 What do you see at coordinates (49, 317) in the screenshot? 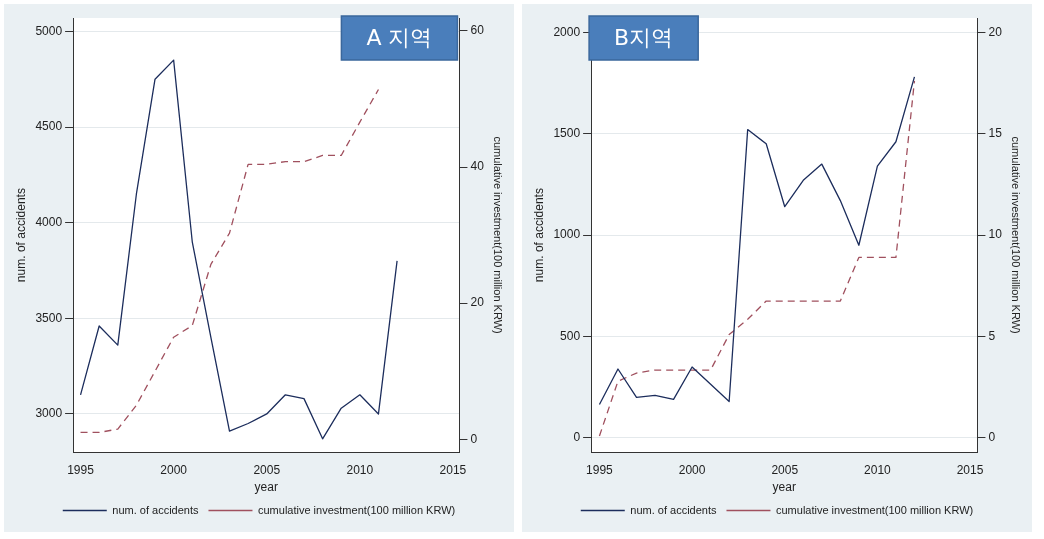
I see `y-tick-label: 3500` at bounding box center [49, 317].